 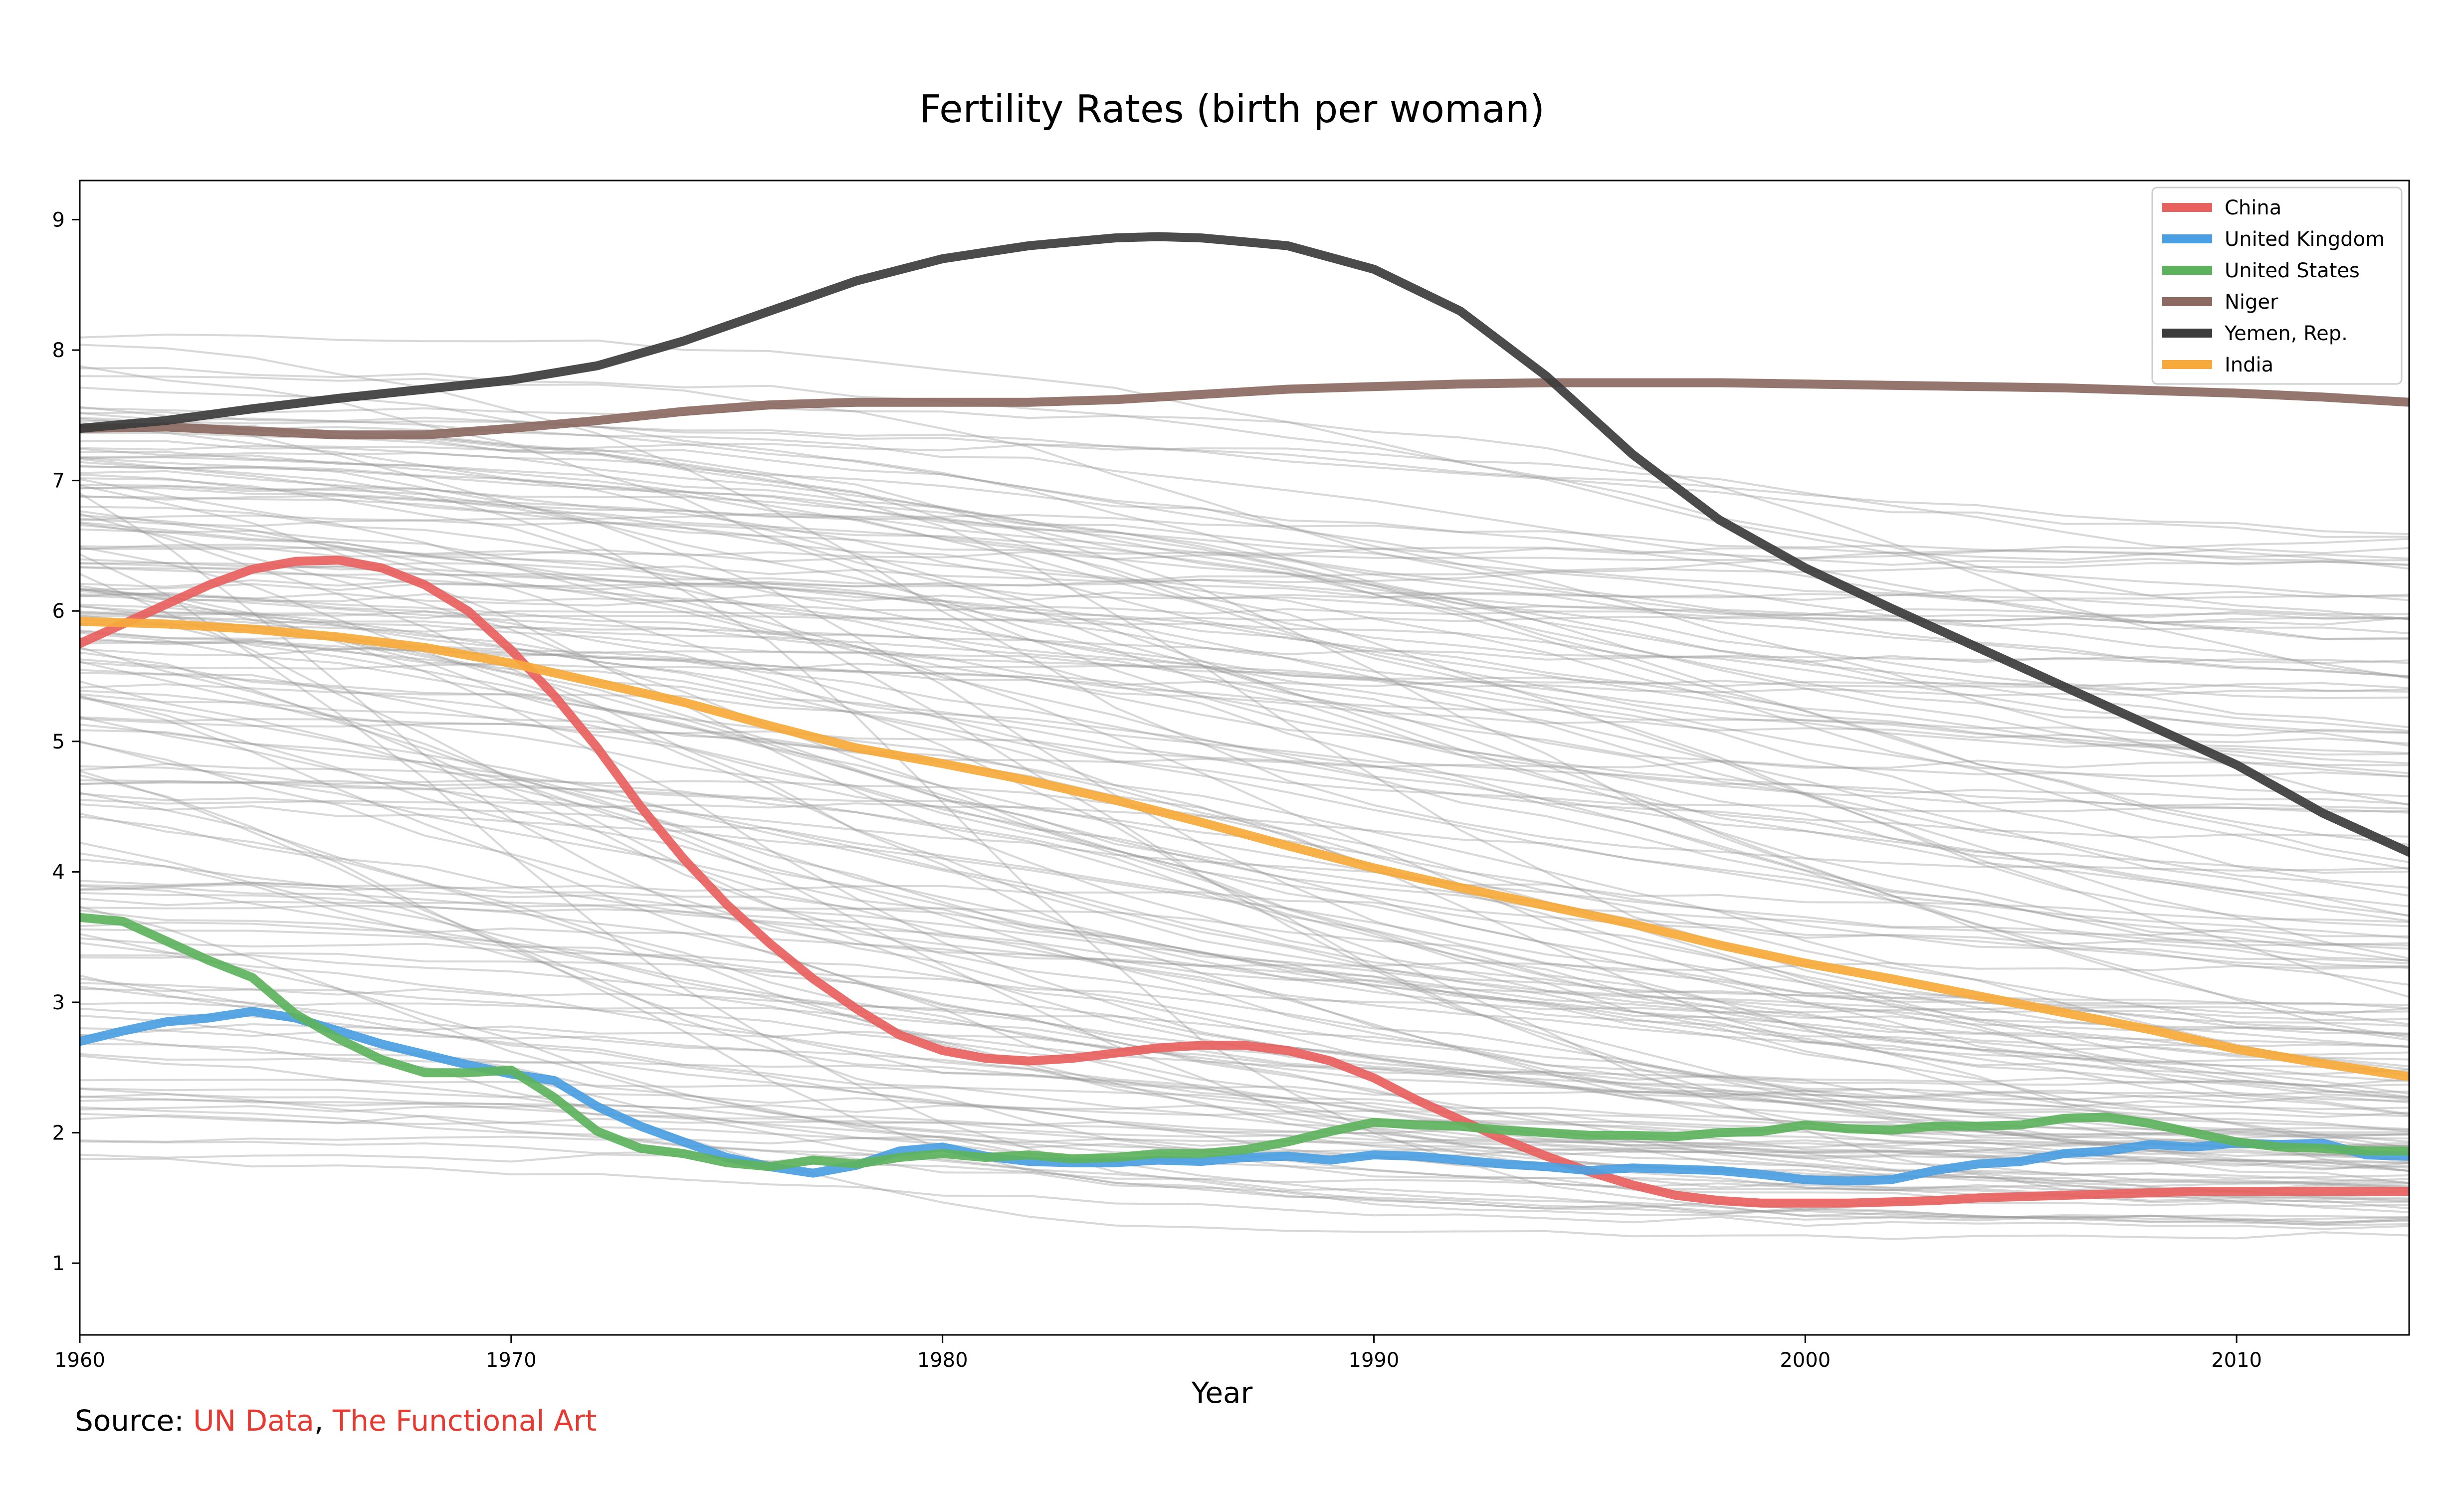 I want to click on legend-label: United States, so click(x=2292, y=271).